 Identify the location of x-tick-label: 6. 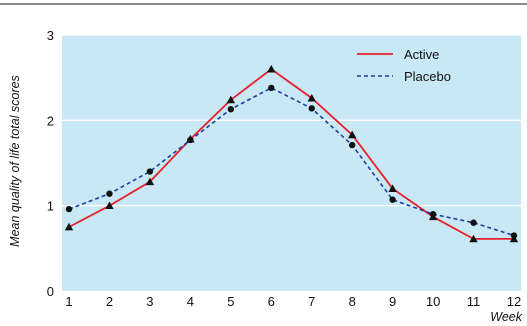
(271, 301).